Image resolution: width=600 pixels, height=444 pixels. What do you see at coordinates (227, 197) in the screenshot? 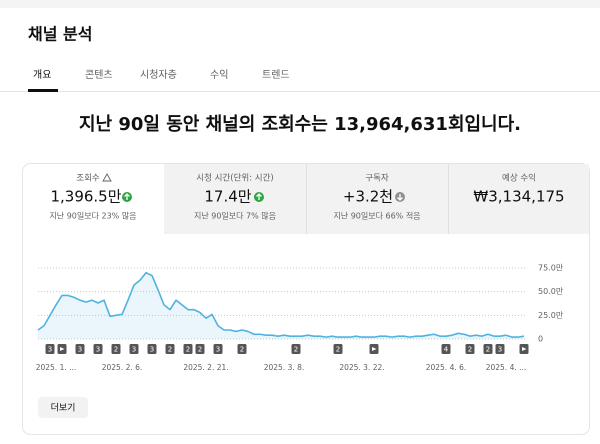
I see `metric-value: 17.4만` at bounding box center [227, 197].